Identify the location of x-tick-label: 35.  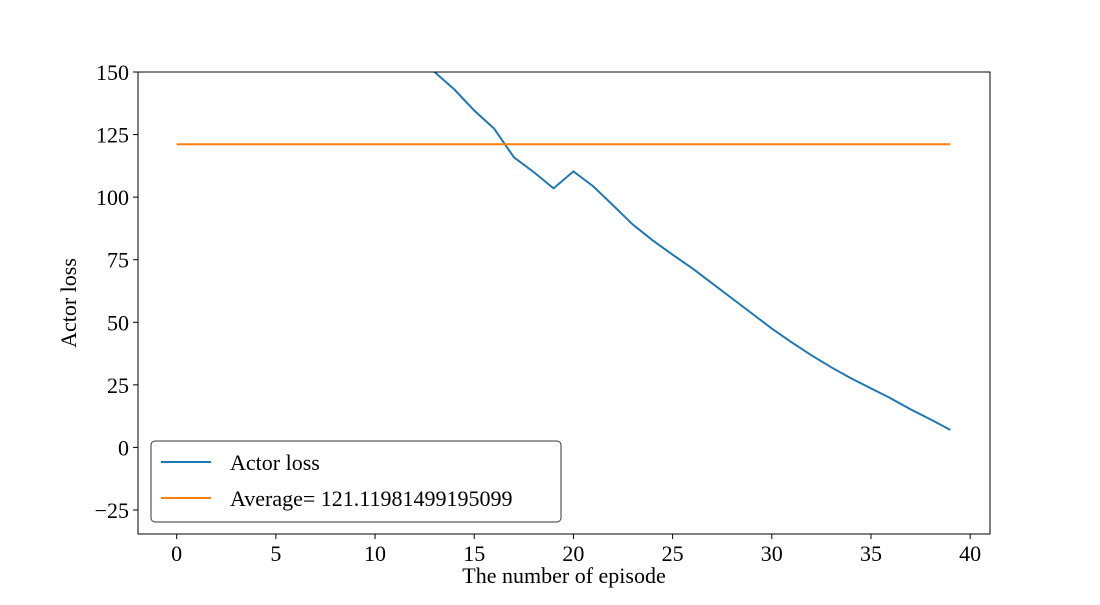
(871, 553).